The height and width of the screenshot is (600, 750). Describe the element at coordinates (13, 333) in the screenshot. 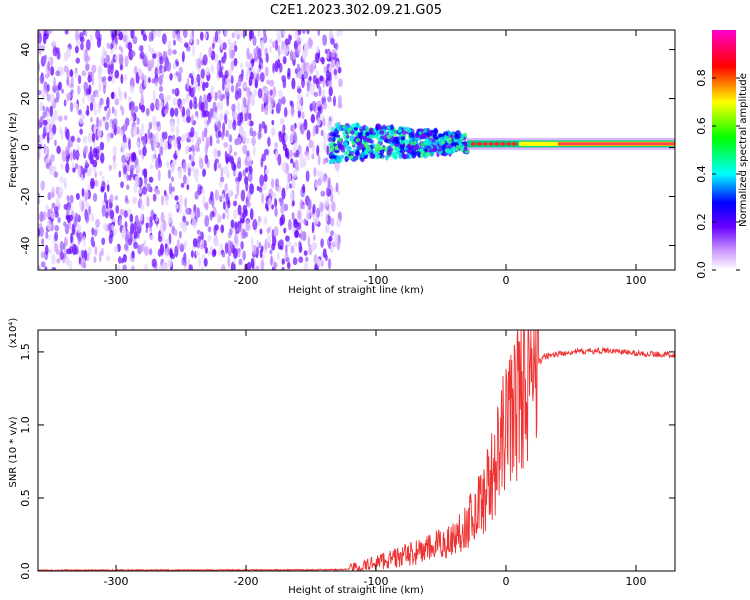

I see `snr-multiplier: (x10⁴)` at that location.